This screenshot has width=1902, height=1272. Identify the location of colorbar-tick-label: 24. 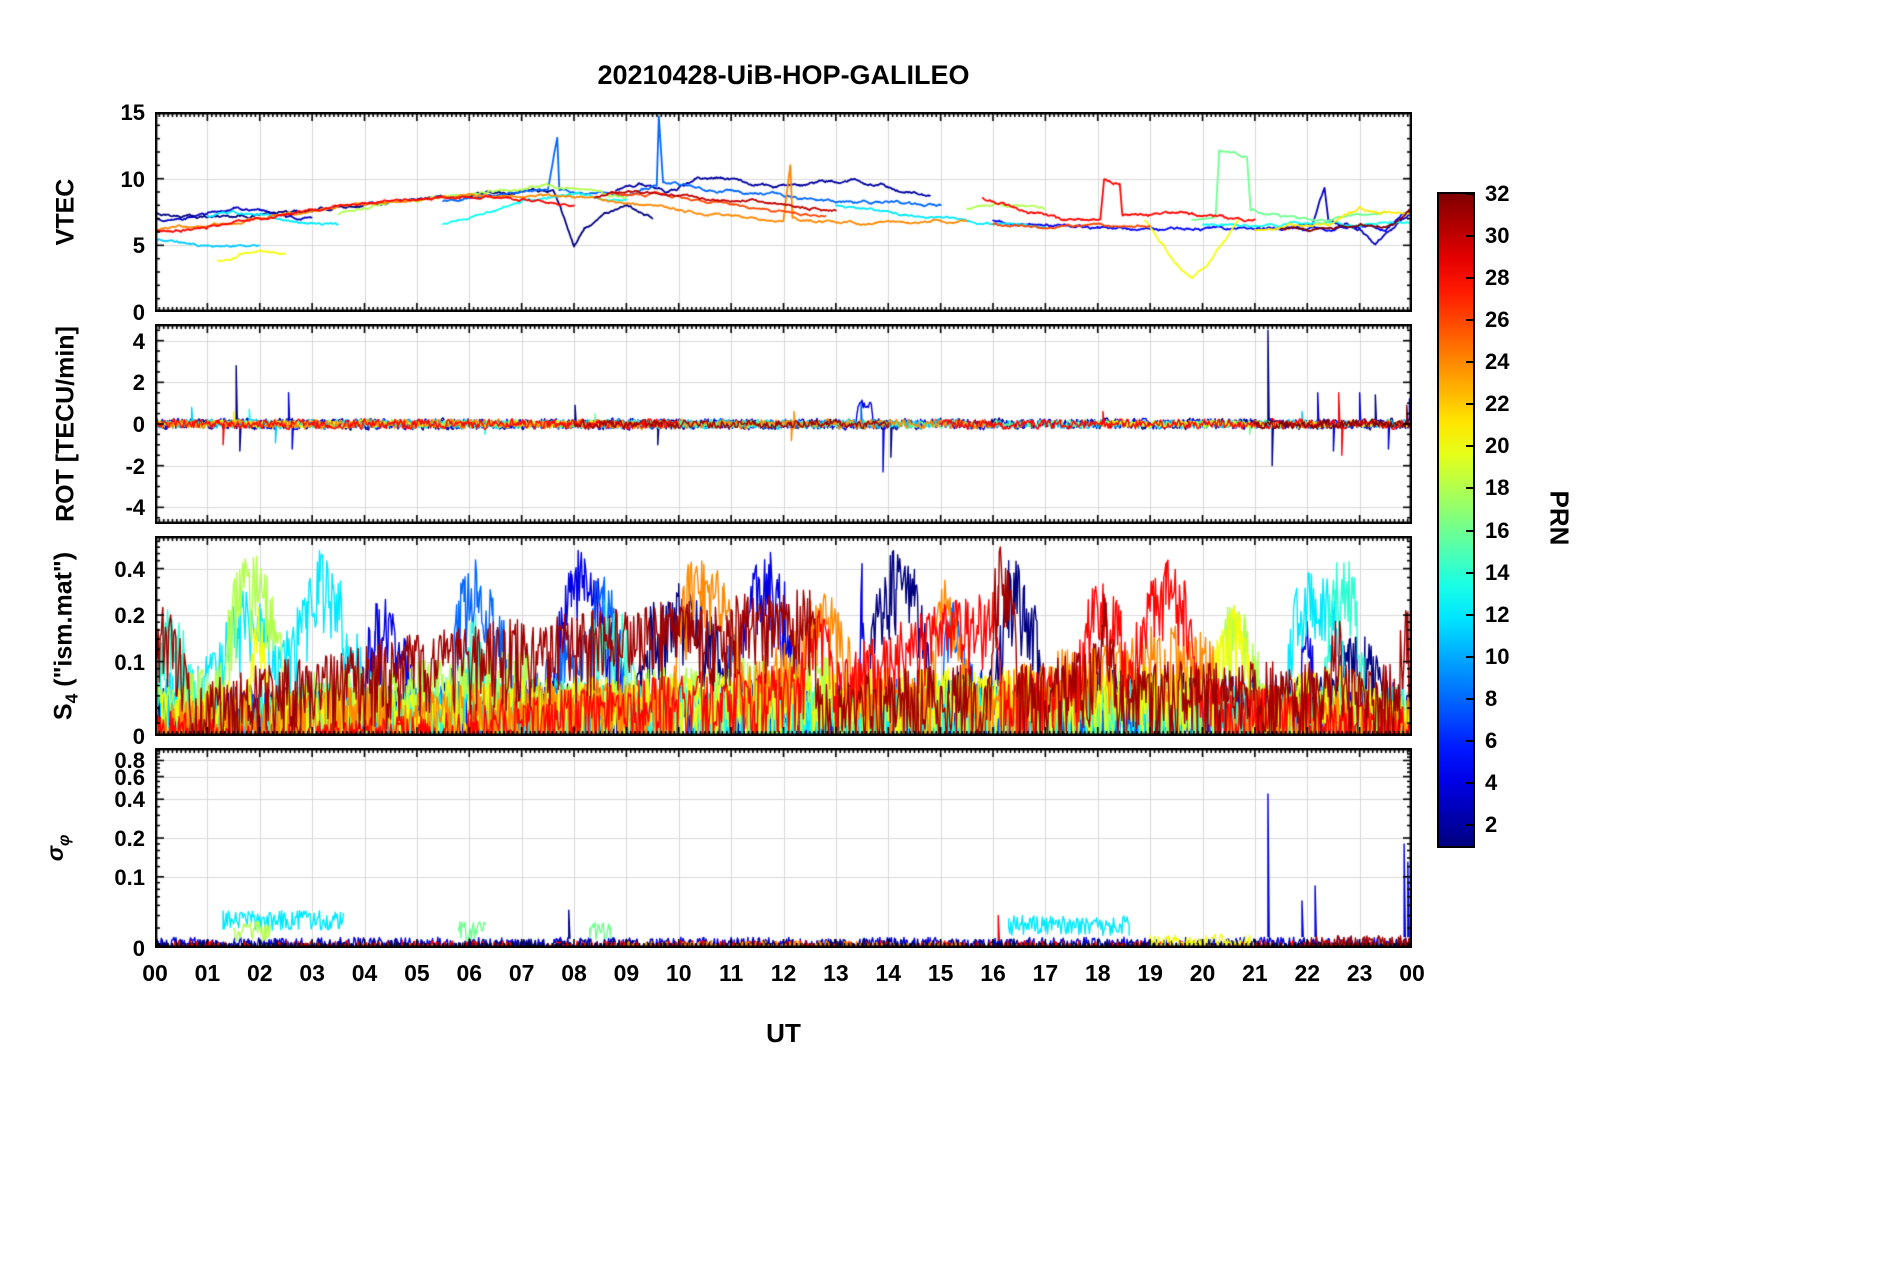
(1497, 362).